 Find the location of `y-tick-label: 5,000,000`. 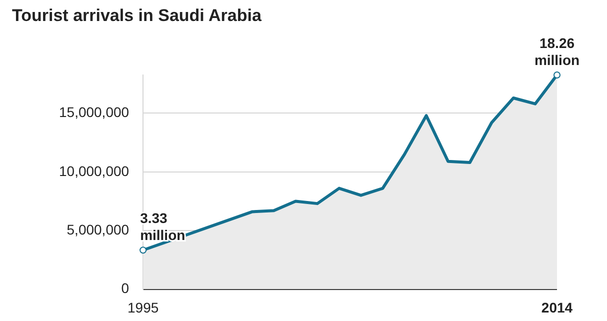

y-tick-label: 5,000,000 is located at coordinates (98, 229).